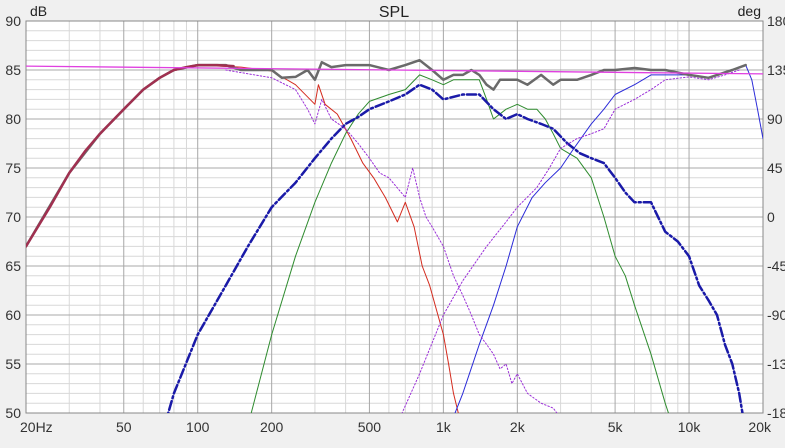 Image resolution: width=785 pixels, height=448 pixels. Describe the element at coordinates (396, 427) in the screenshot. I see `x-tick-labels: 20Hz 50 100 200 500 1k 2k 5k 10k 20k` at that location.